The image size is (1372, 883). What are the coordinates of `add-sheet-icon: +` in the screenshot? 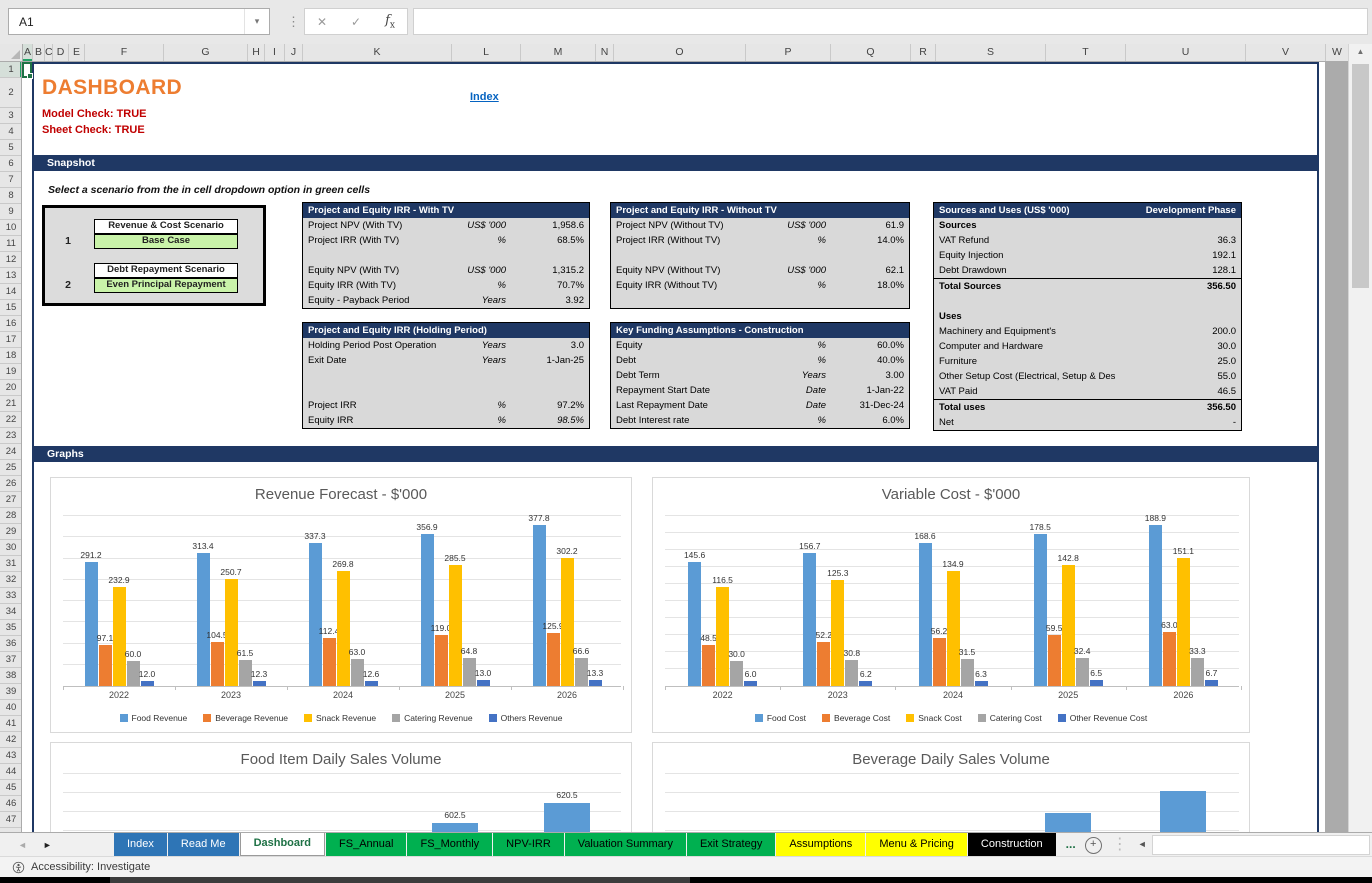 It's located at (1093, 845).